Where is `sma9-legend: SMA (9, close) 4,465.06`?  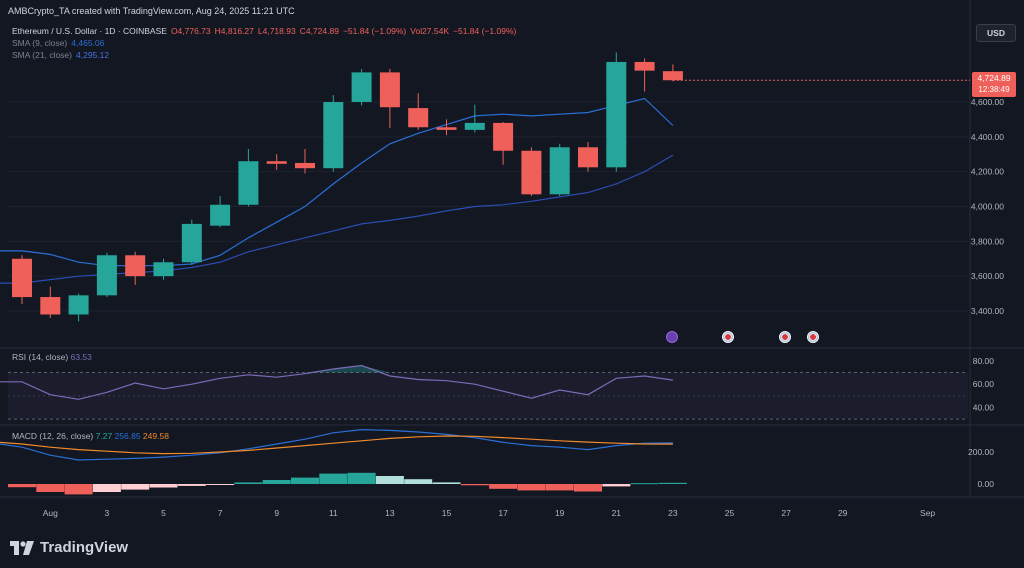
sma9-legend: SMA (9, close) 4,465.06 is located at coordinates (264, 43).